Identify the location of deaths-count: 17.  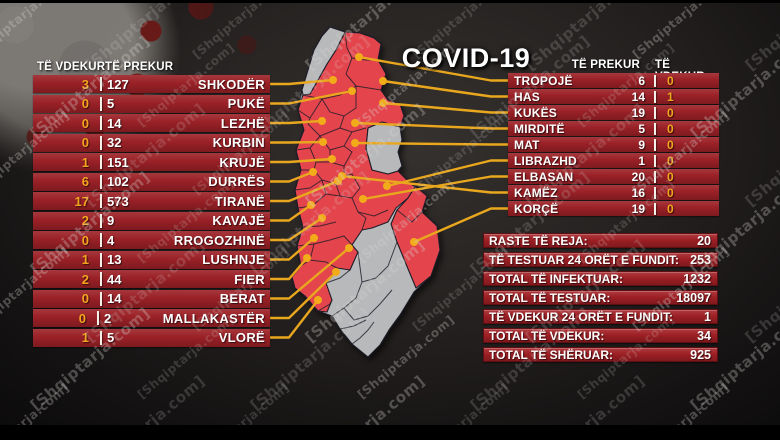
(81, 201).